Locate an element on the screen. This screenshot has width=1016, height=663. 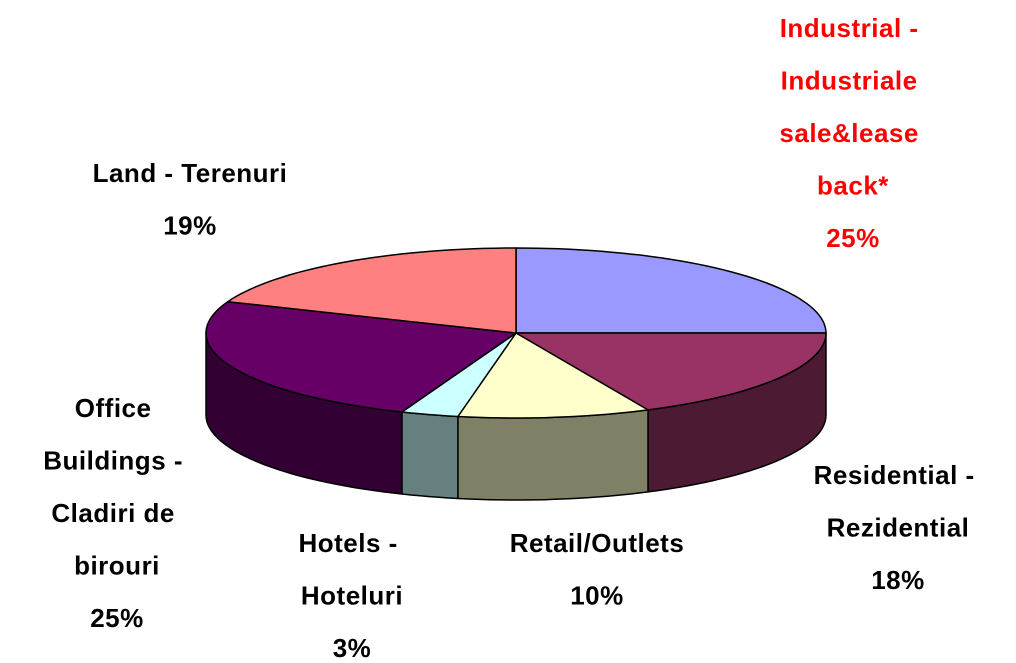
slice-value-label: 3% is located at coordinates (352, 648).